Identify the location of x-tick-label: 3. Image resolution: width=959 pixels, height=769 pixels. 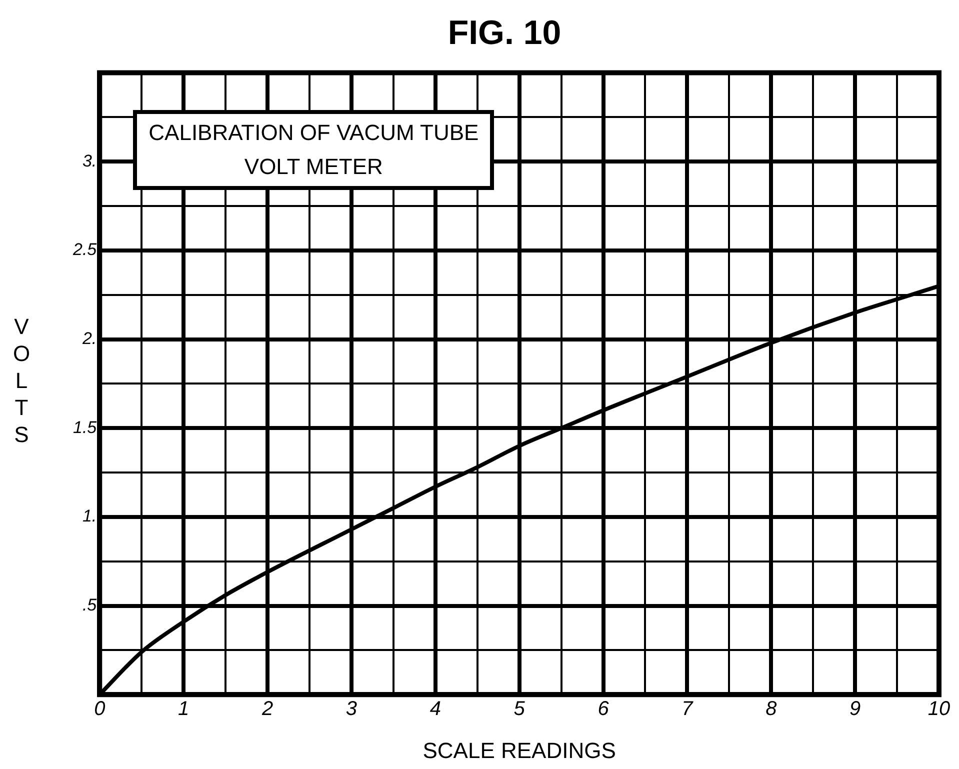
(352, 709).